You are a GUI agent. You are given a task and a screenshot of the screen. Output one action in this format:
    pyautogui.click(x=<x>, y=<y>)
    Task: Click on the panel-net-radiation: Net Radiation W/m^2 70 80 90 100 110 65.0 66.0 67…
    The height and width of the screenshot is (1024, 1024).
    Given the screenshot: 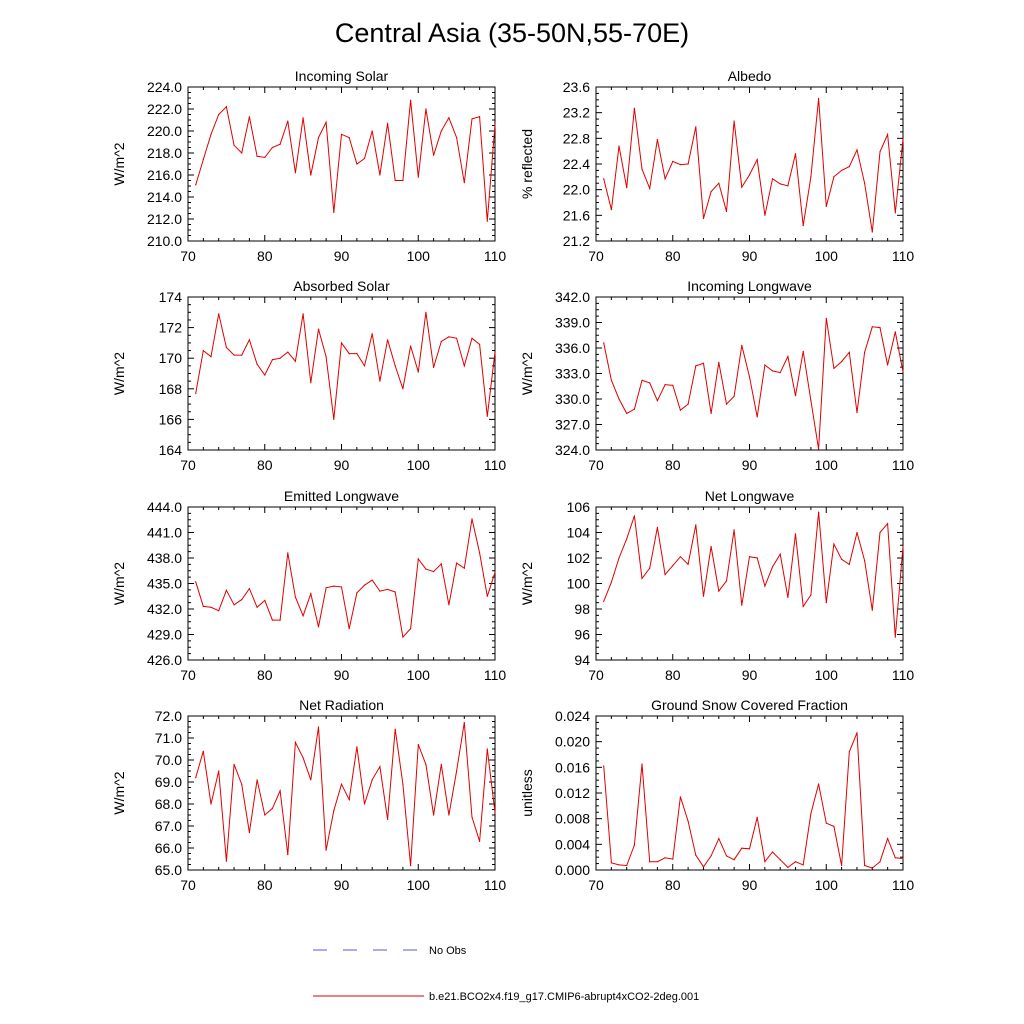 What is the action you would take?
    pyautogui.click(x=308, y=795)
    